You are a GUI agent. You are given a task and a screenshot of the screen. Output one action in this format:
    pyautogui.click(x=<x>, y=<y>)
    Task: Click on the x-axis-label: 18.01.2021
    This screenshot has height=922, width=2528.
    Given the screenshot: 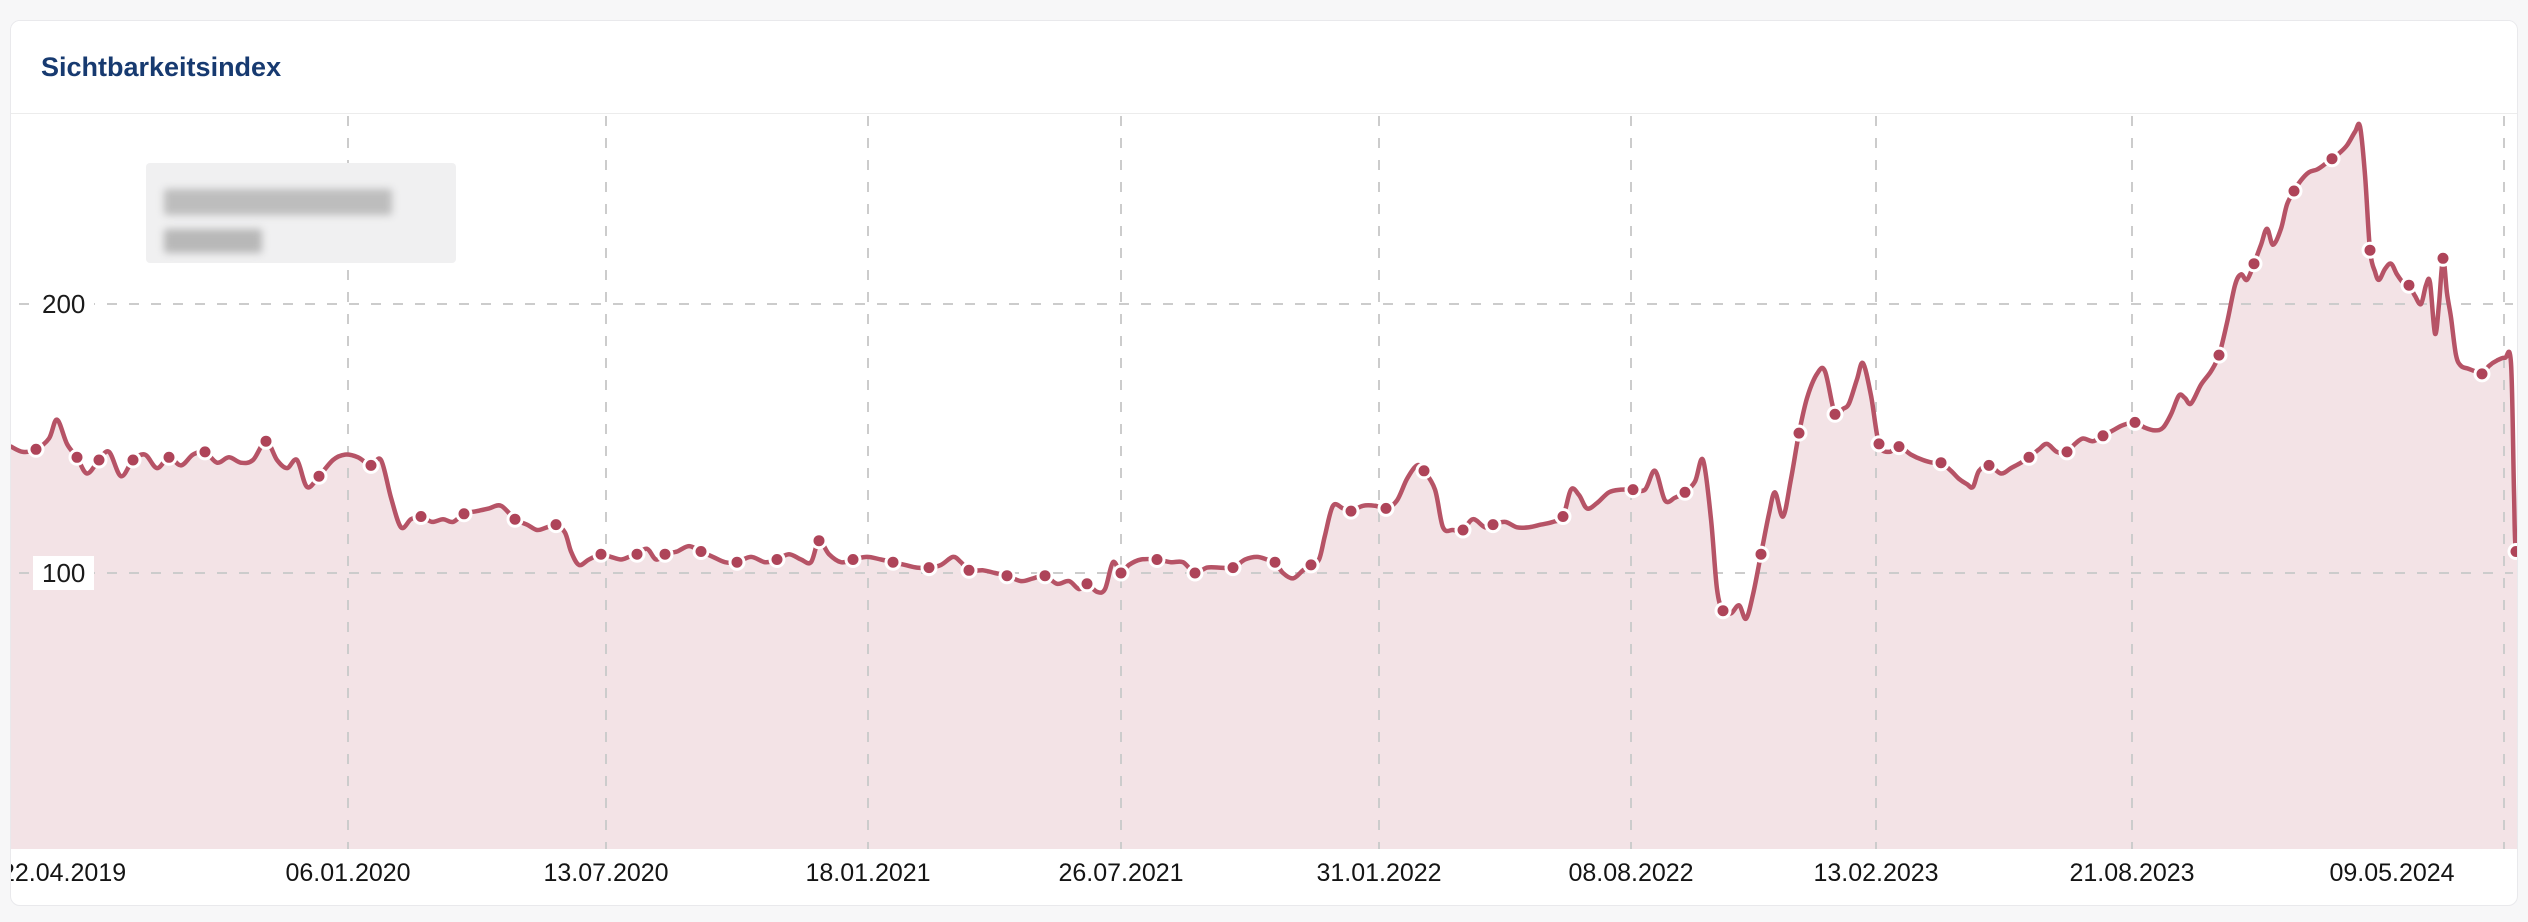 What is the action you would take?
    pyautogui.click(x=868, y=873)
    